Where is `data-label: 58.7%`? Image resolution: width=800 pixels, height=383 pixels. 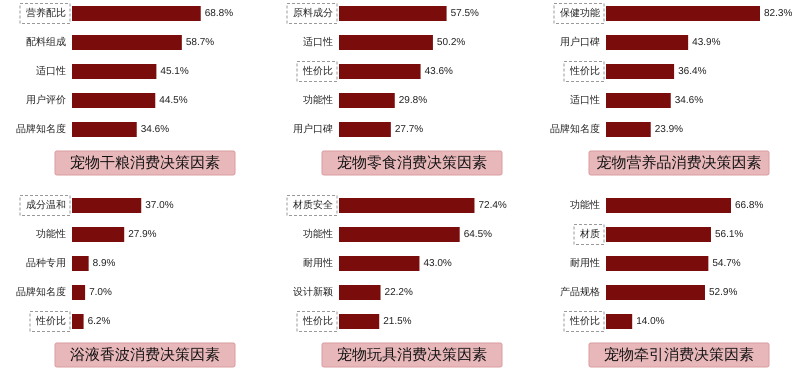
data-label: 58.7% is located at coordinates (200, 42).